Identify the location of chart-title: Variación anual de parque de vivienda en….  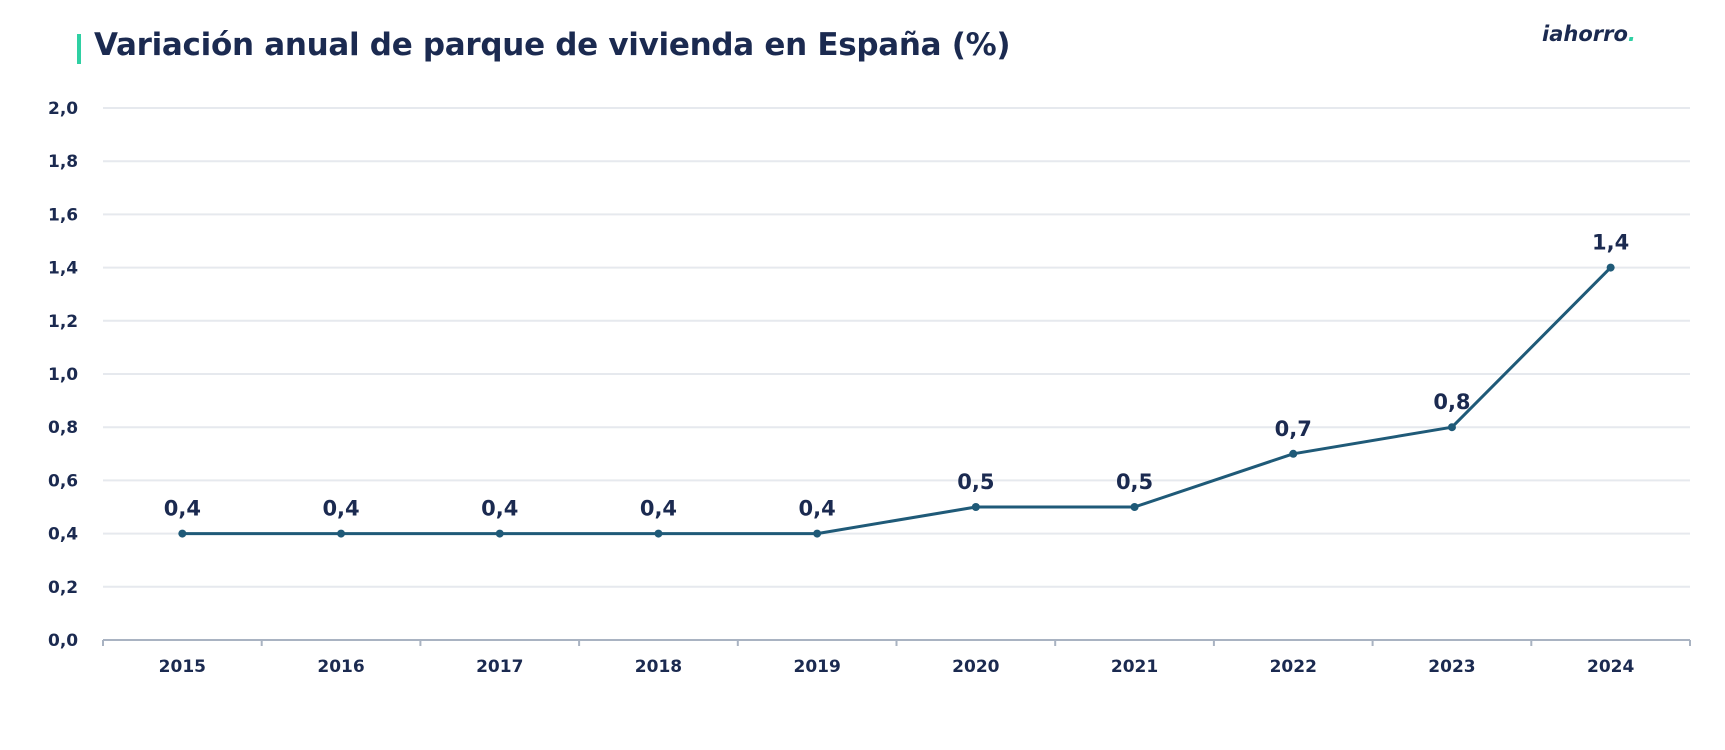
(552, 45).